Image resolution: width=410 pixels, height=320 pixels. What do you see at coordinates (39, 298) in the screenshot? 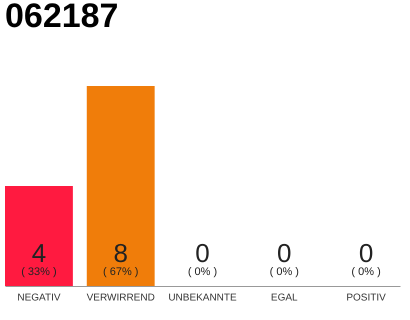
I see `x-tick-label: NEGATIV` at bounding box center [39, 298].